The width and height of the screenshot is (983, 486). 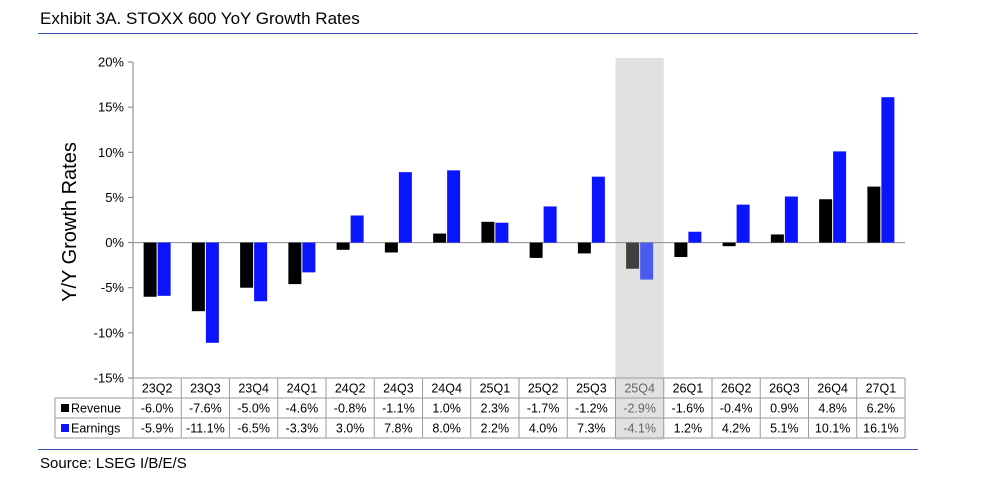 What do you see at coordinates (350, 429) in the screenshot?
I see `data-label-earnings: 3.0%` at bounding box center [350, 429].